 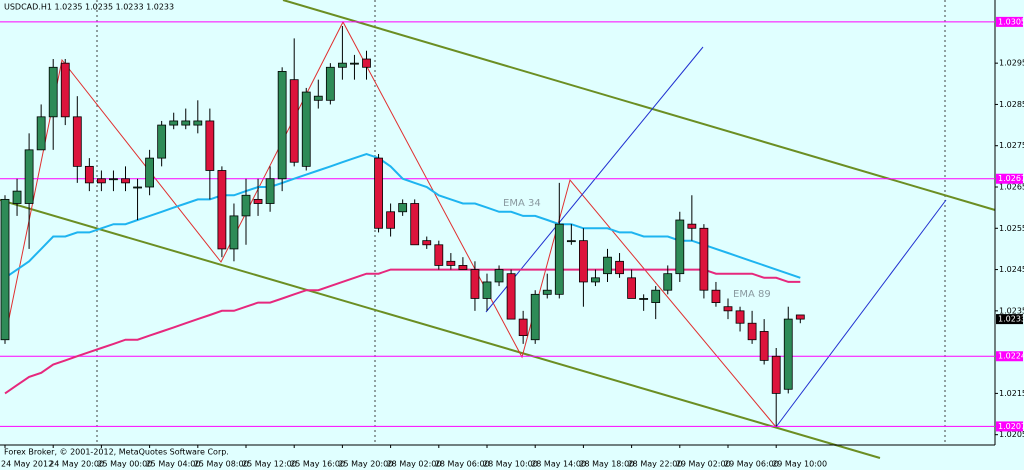 I want to click on x-tick-label: 29 May 06:00, so click(x=751, y=464).